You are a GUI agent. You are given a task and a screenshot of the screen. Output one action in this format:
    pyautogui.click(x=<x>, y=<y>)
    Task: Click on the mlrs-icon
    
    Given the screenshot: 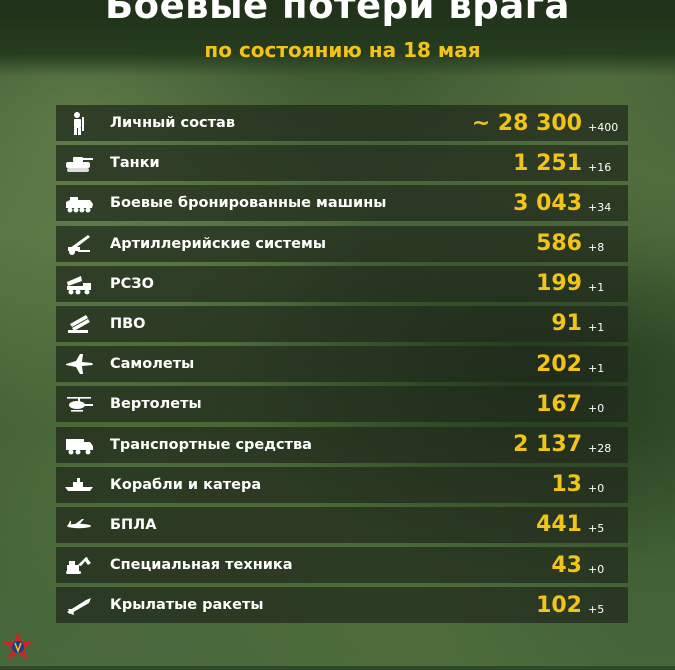 What is the action you would take?
    pyautogui.click(x=79, y=284)
    